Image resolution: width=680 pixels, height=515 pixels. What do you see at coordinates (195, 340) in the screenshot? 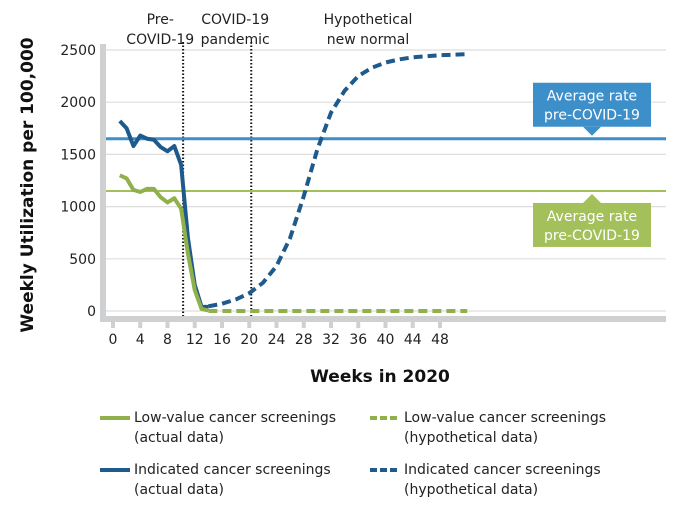
I see `x-tick-label: 12` at bounding box center [195, 340].